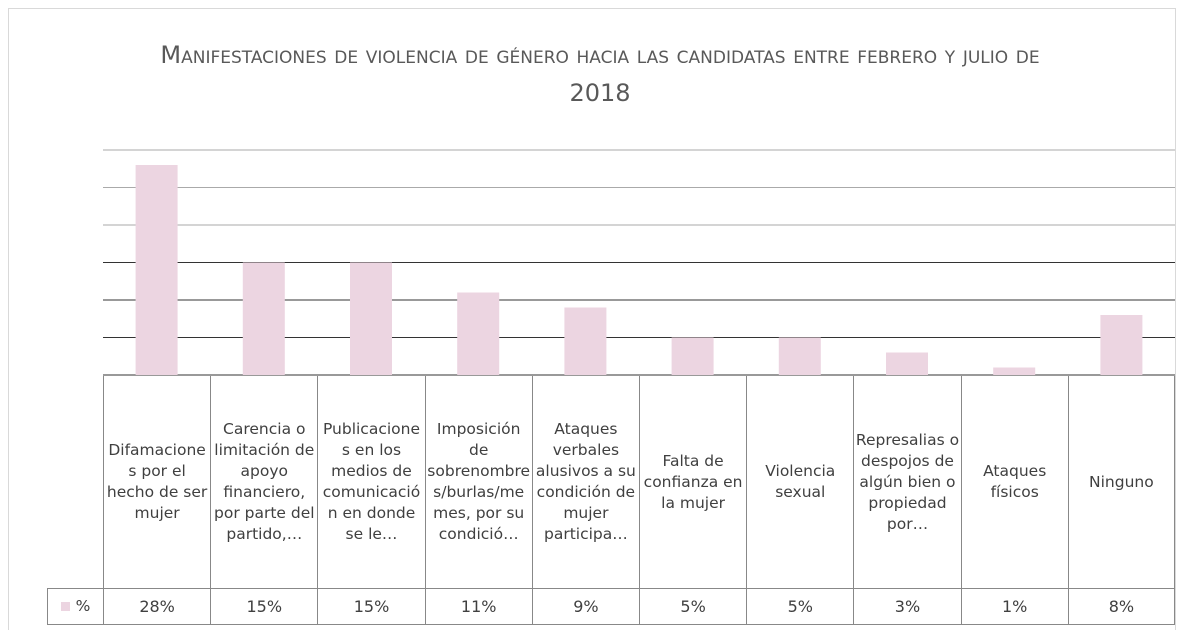 The height and width of the screenshot is (630, 1188). What do you see at coordinates (799, 482) in the screenshot?
I see `category-cell: Violencia sexual` at bounding box center [799, 482].